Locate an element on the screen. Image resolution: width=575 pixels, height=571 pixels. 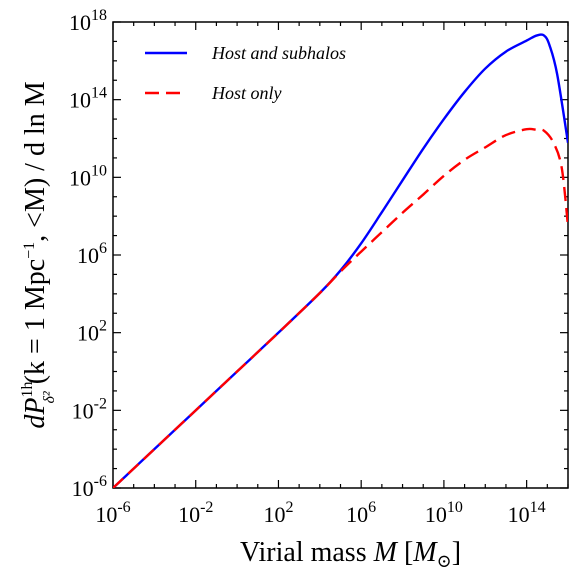
y-axis-label-sup: 1h is located at coordinates (27, 390).